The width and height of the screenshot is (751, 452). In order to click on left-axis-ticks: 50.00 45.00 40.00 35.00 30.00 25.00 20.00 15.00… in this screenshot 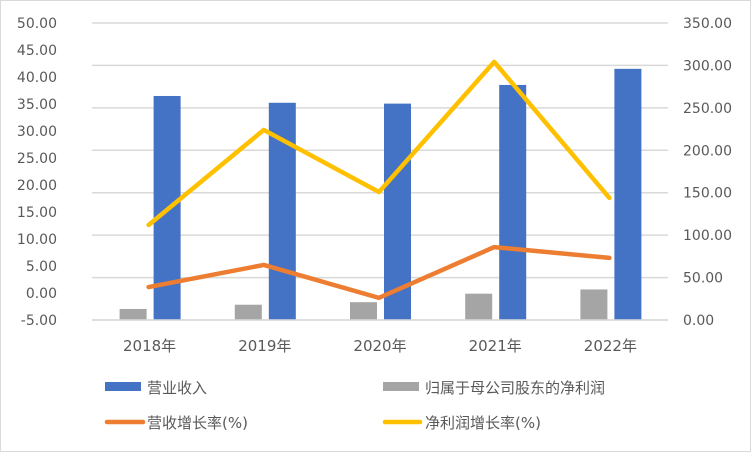, I will do `click(37, 172)`.